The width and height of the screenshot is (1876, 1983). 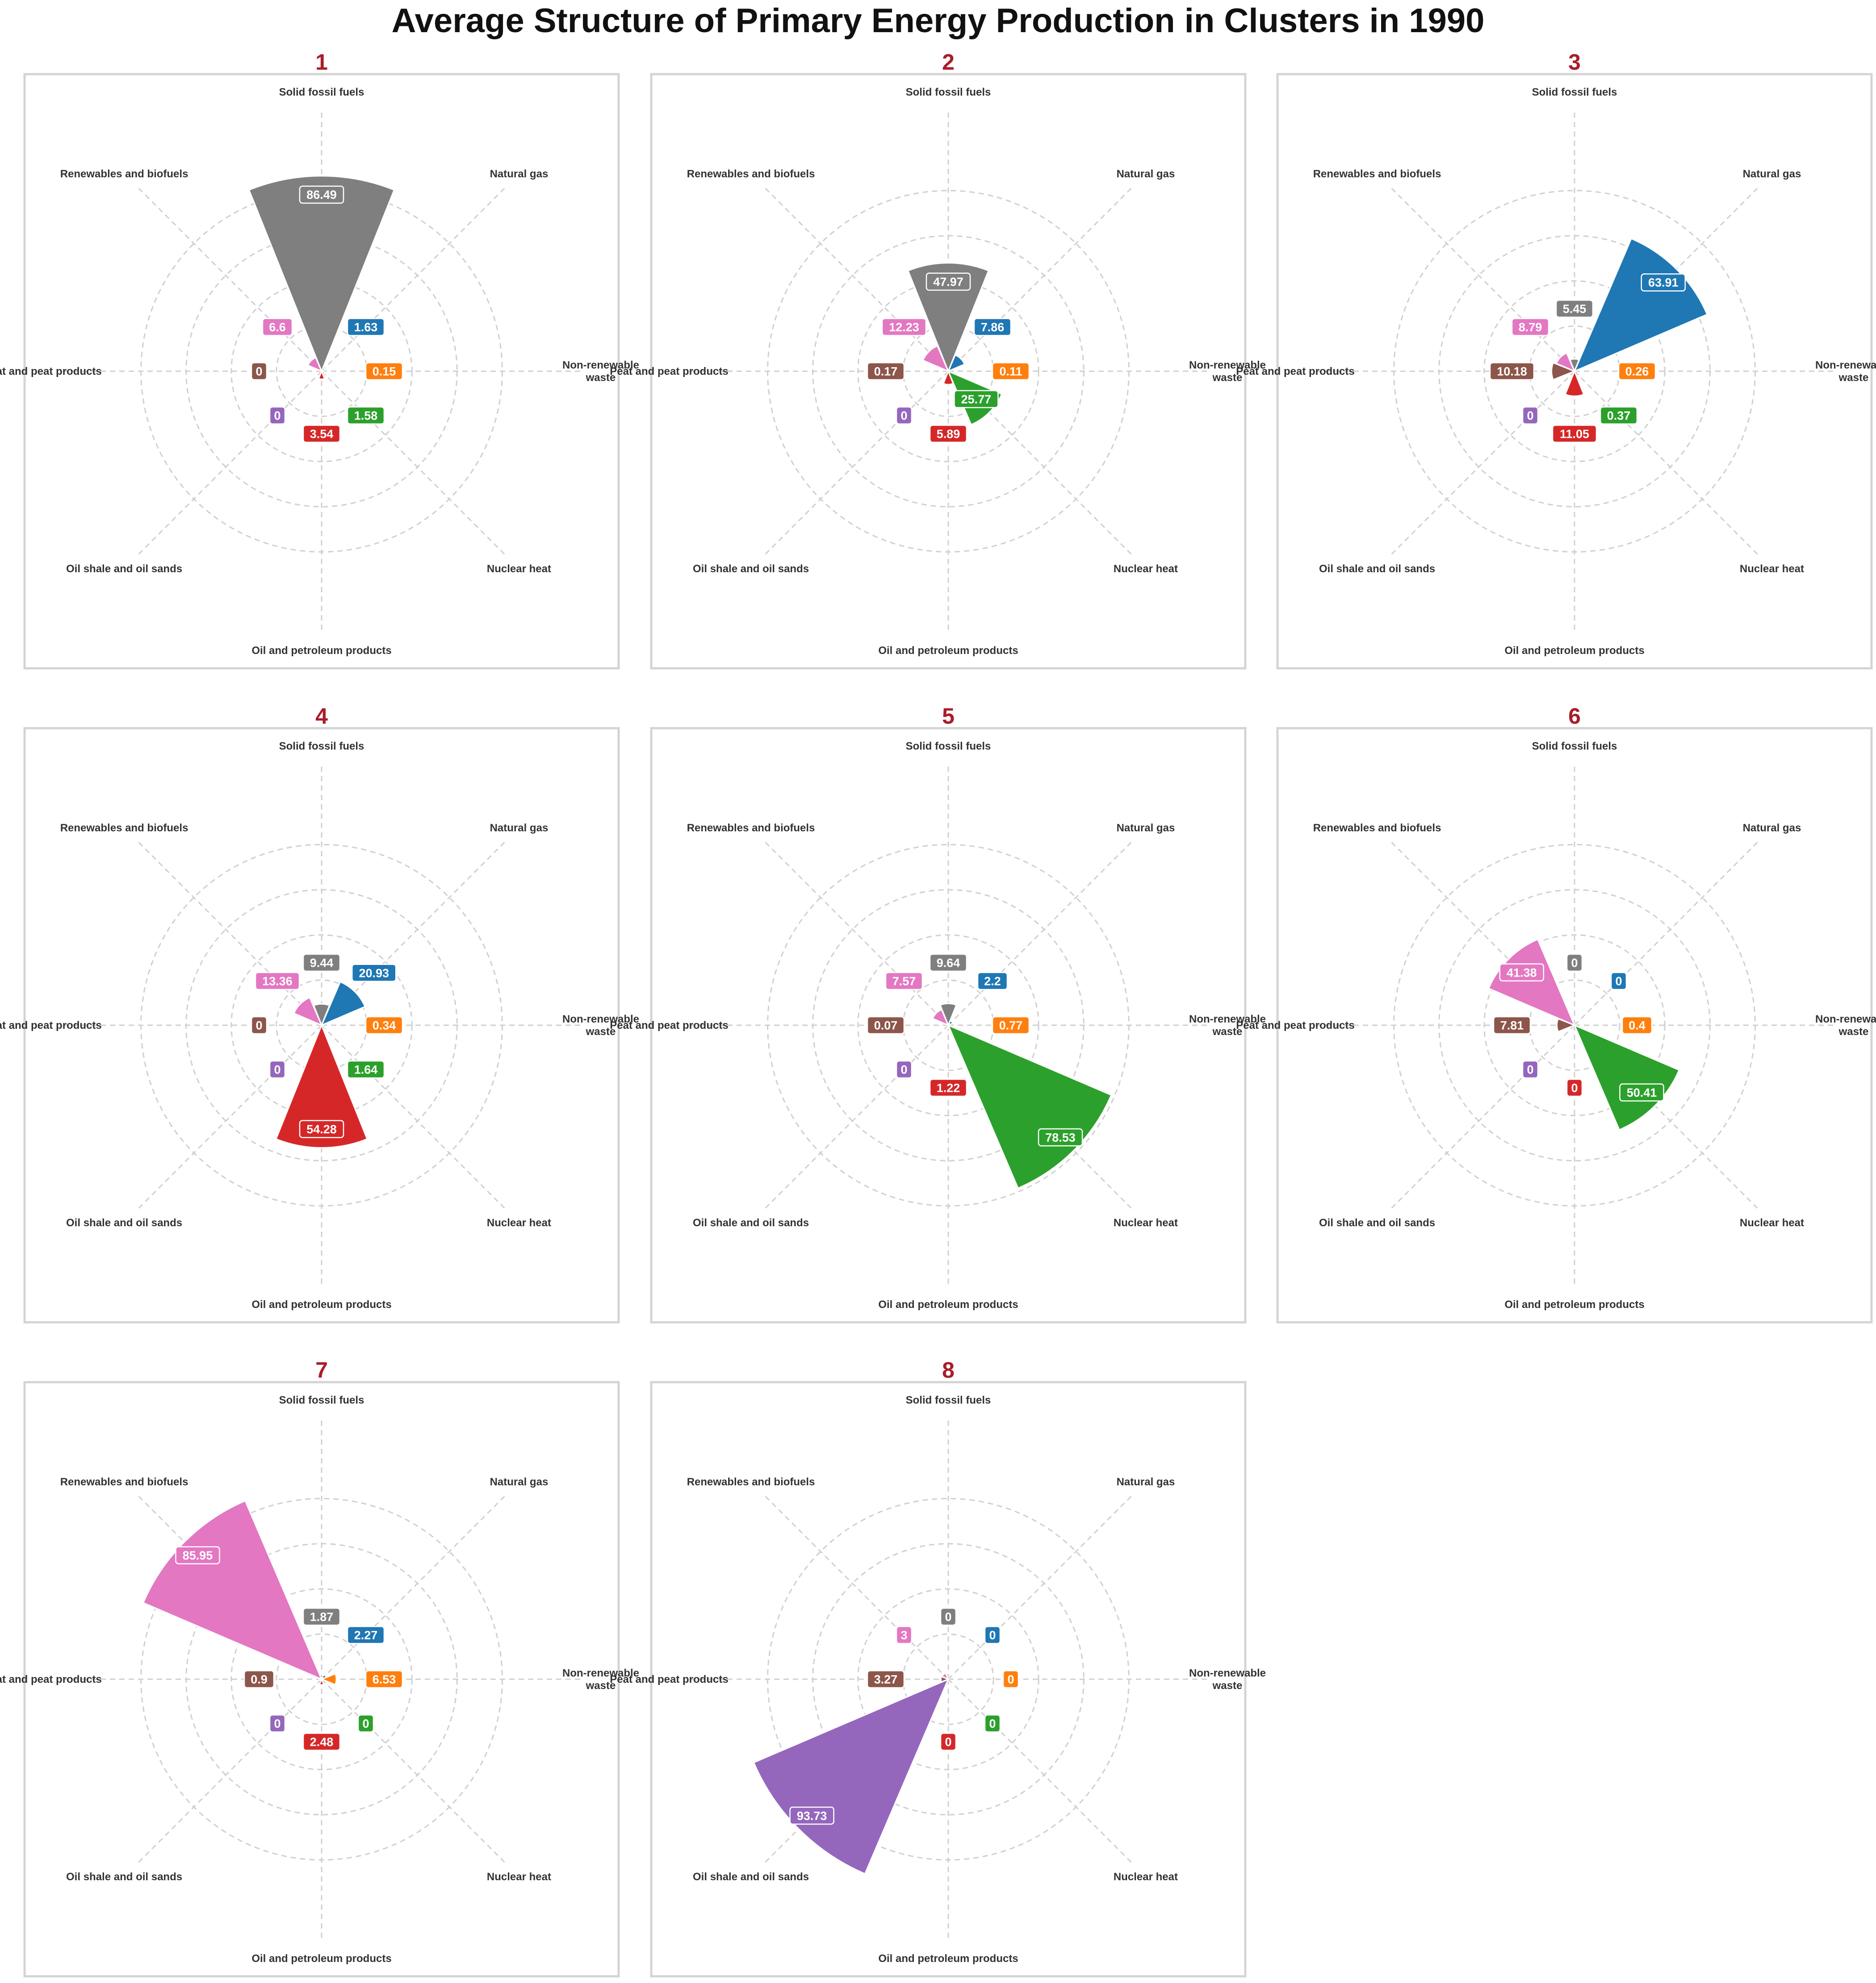 What do you see at coordinates (948, 1088) in the screenshot?
I see `value-label-text: 1.22` at bounding box center [948, 1088].